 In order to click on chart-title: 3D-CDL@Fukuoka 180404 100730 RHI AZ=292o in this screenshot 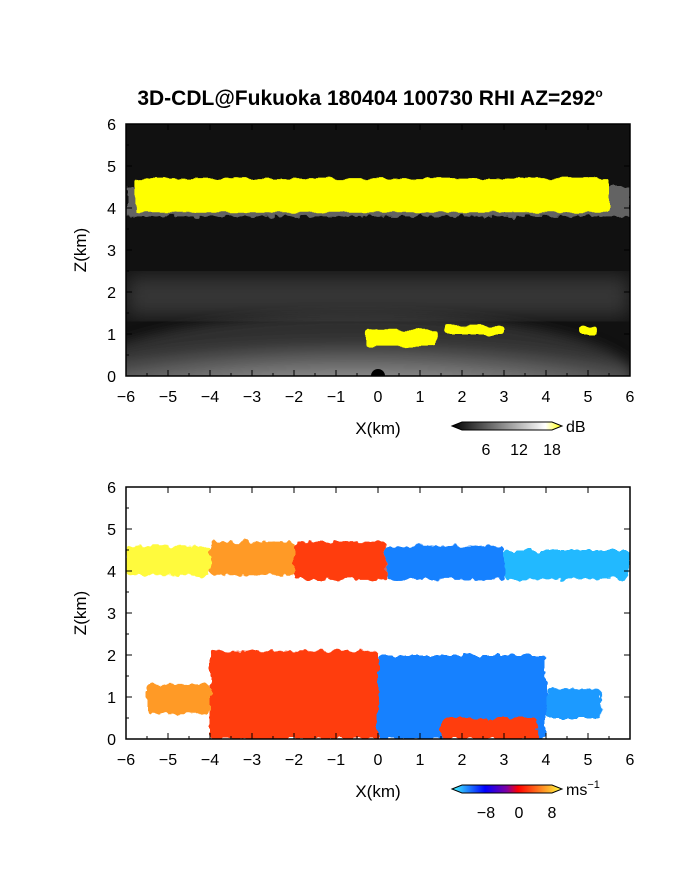, I will do `click(340, 98)`.